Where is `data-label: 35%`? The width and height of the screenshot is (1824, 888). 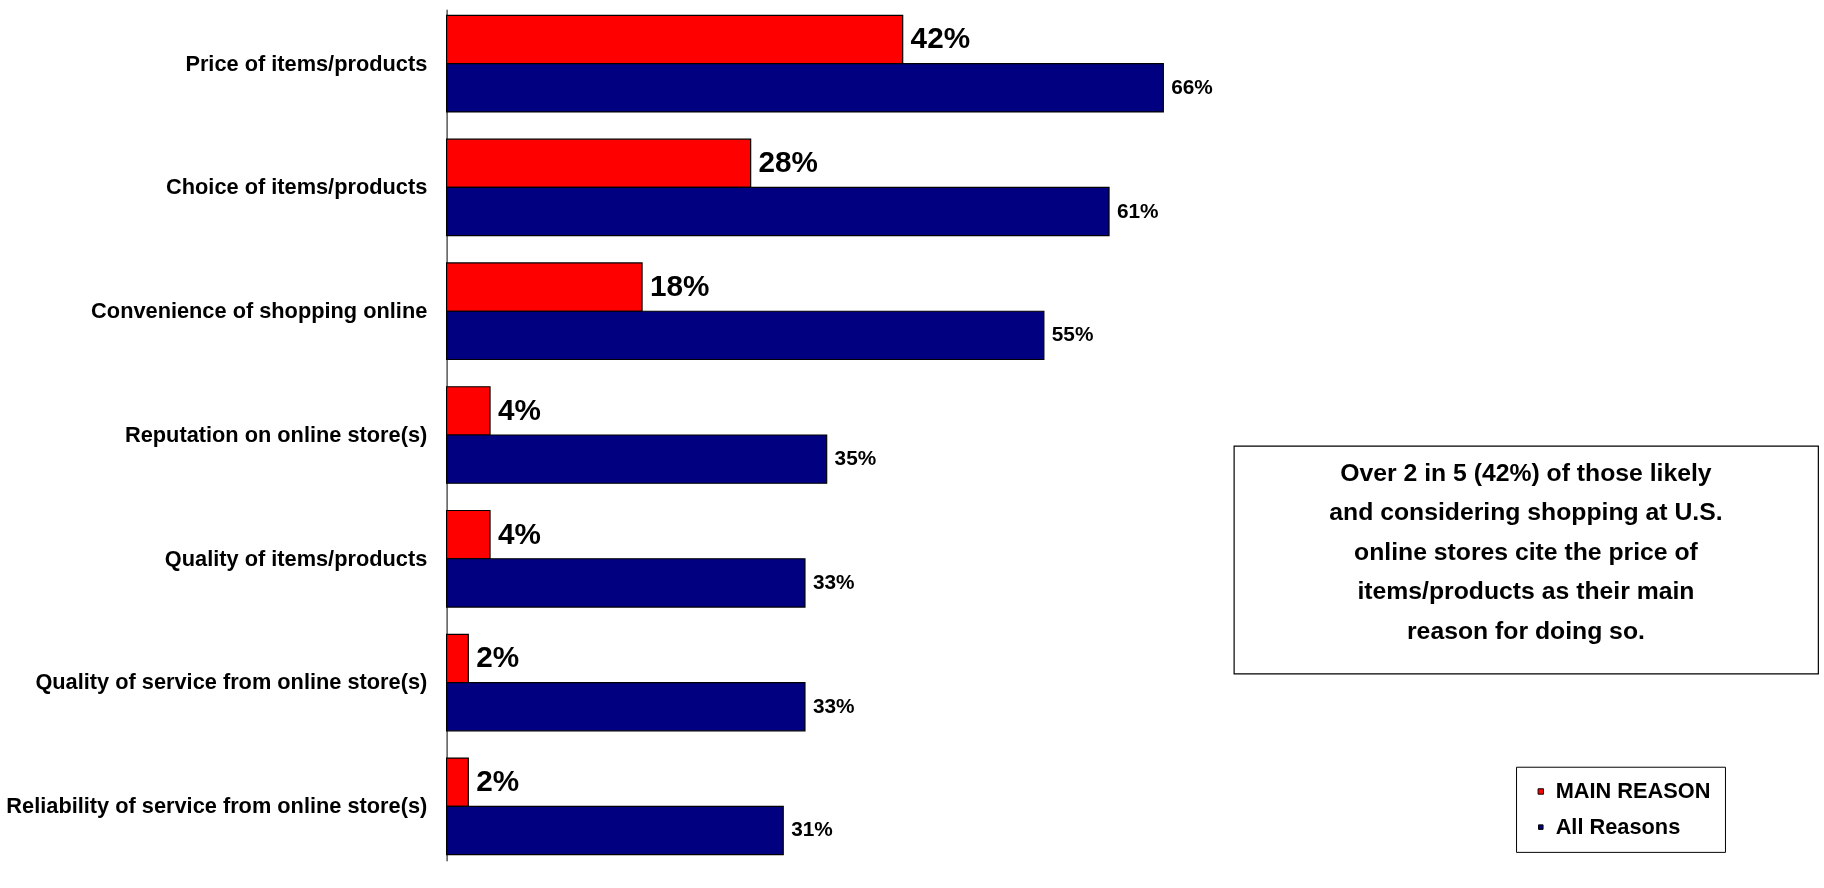 data-label: 35% is located at coordinates (855, 458).